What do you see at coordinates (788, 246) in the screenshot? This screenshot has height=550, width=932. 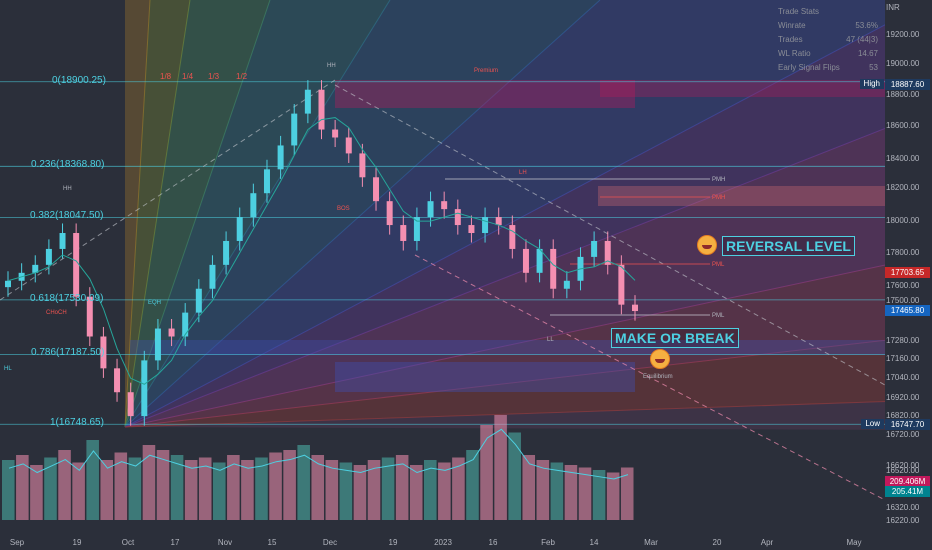 I see `reversal-level-note: REVERSAL LEVEL` at bounding box center [788, 246].